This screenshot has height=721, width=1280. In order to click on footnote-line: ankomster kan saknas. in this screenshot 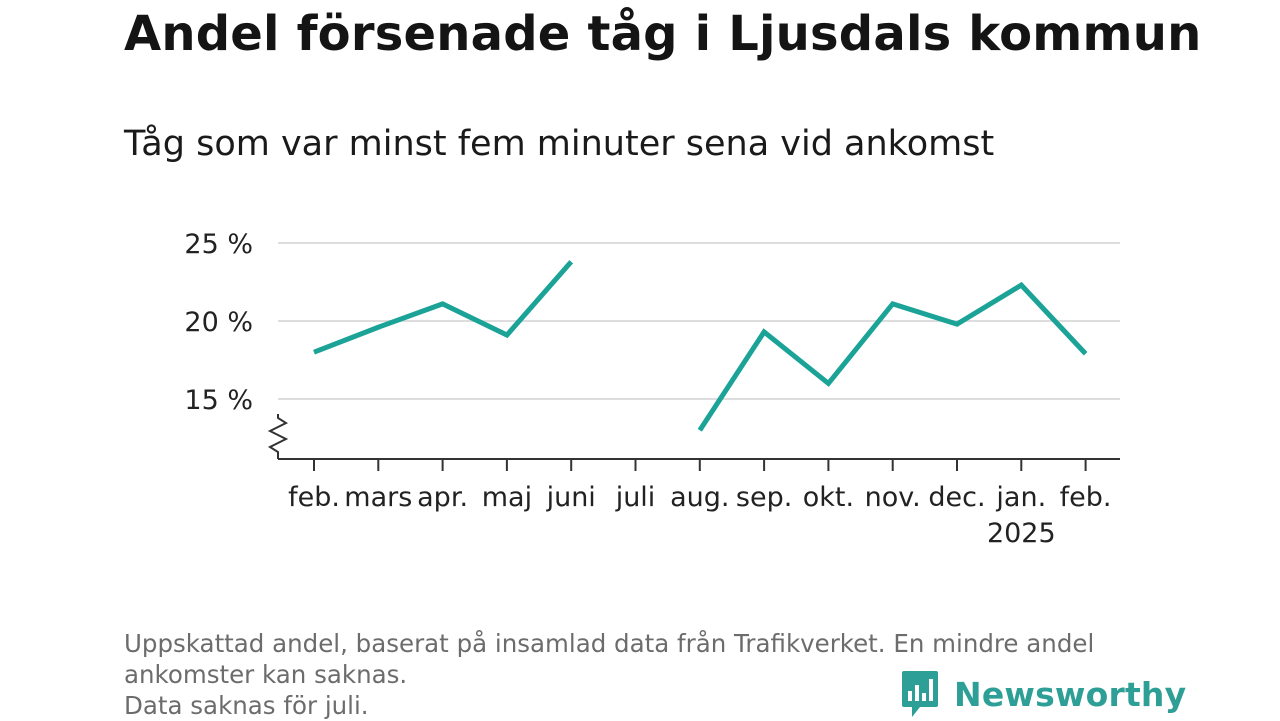, I will do `click(266, 674)`.